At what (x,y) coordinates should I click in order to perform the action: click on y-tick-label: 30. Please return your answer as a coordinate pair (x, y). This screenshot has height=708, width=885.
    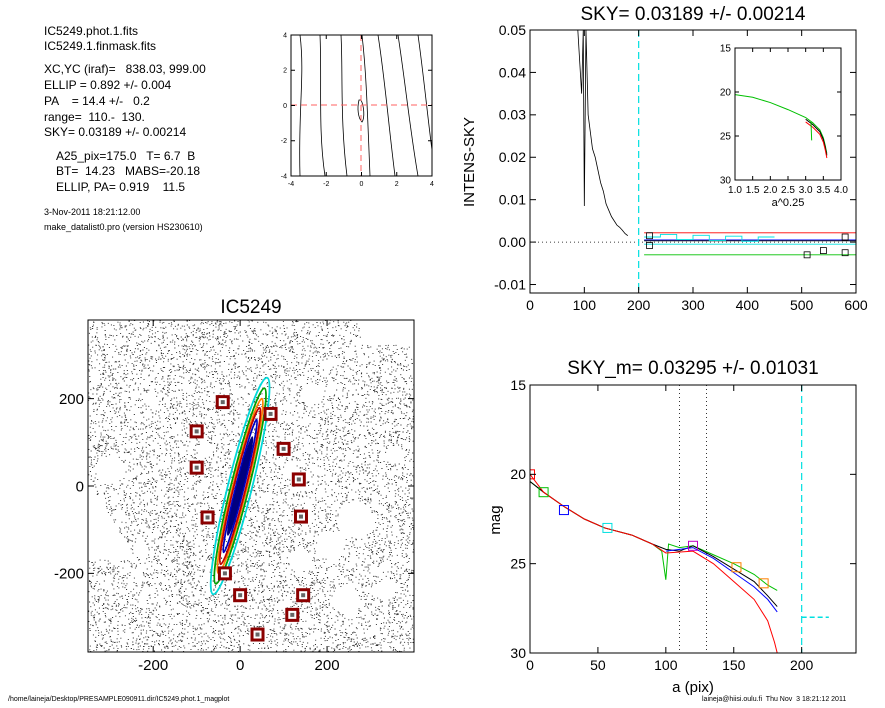
    Looking at the image, I should click on (726, 181).